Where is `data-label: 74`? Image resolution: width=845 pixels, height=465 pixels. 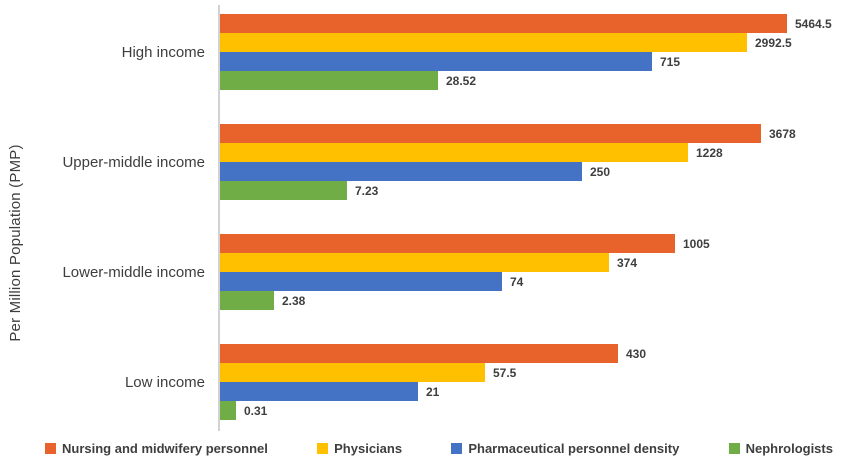 data-label: 74 is located at coordinates (517, 281).